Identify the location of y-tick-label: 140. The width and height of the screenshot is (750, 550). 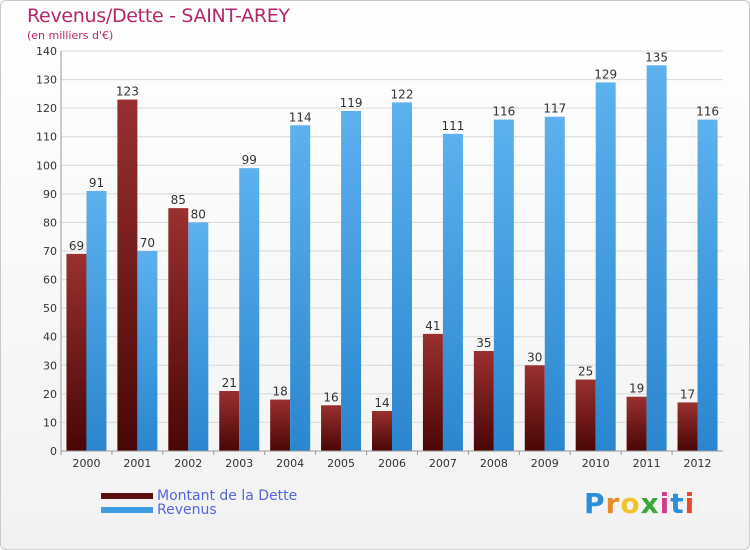
(46, 51).